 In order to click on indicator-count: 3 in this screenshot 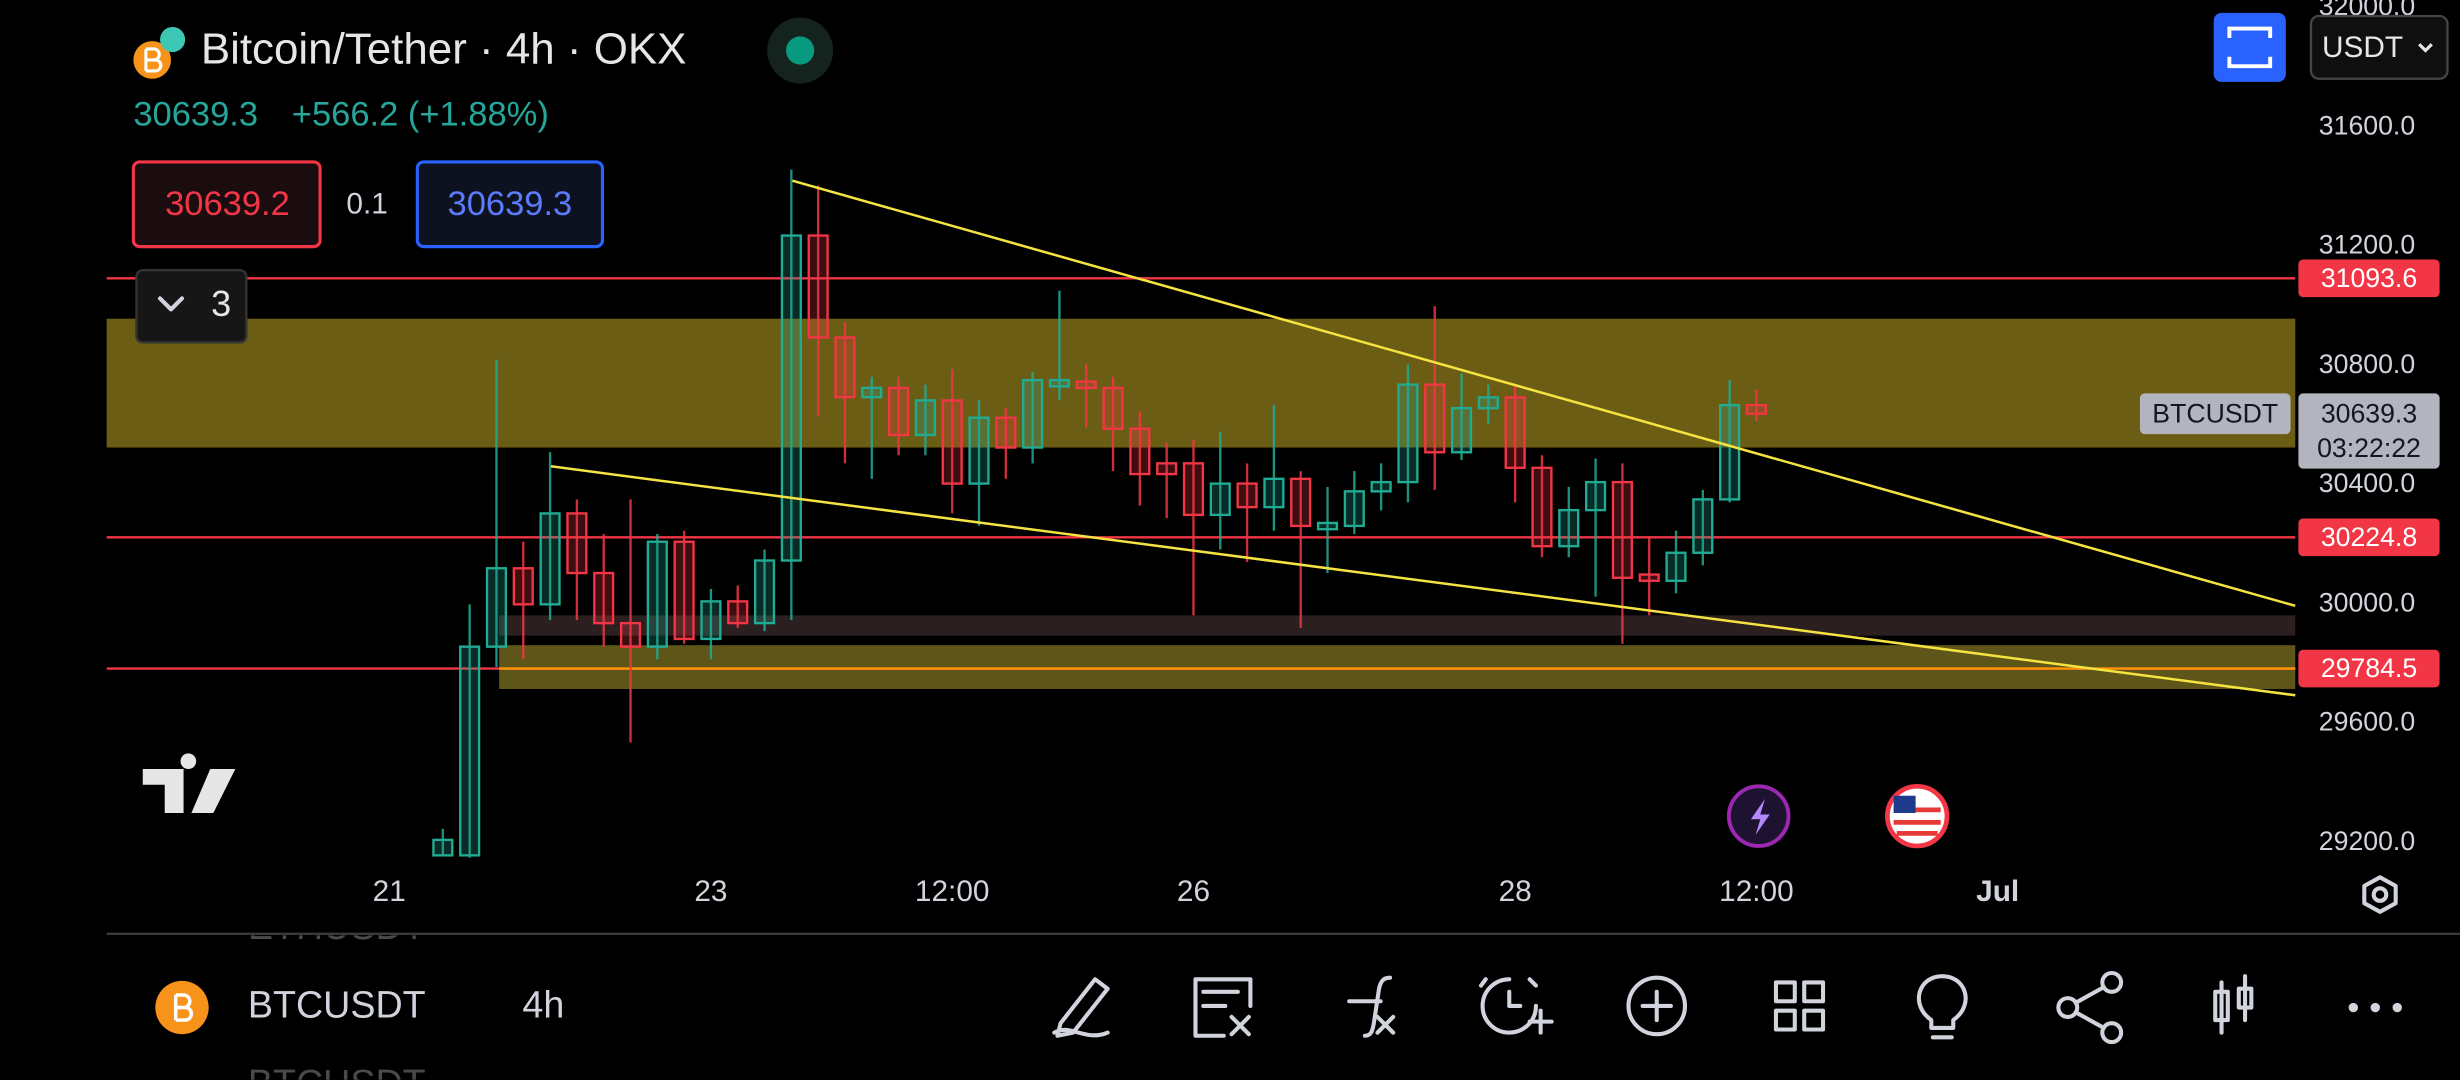, I will do `click(221, 303)`.